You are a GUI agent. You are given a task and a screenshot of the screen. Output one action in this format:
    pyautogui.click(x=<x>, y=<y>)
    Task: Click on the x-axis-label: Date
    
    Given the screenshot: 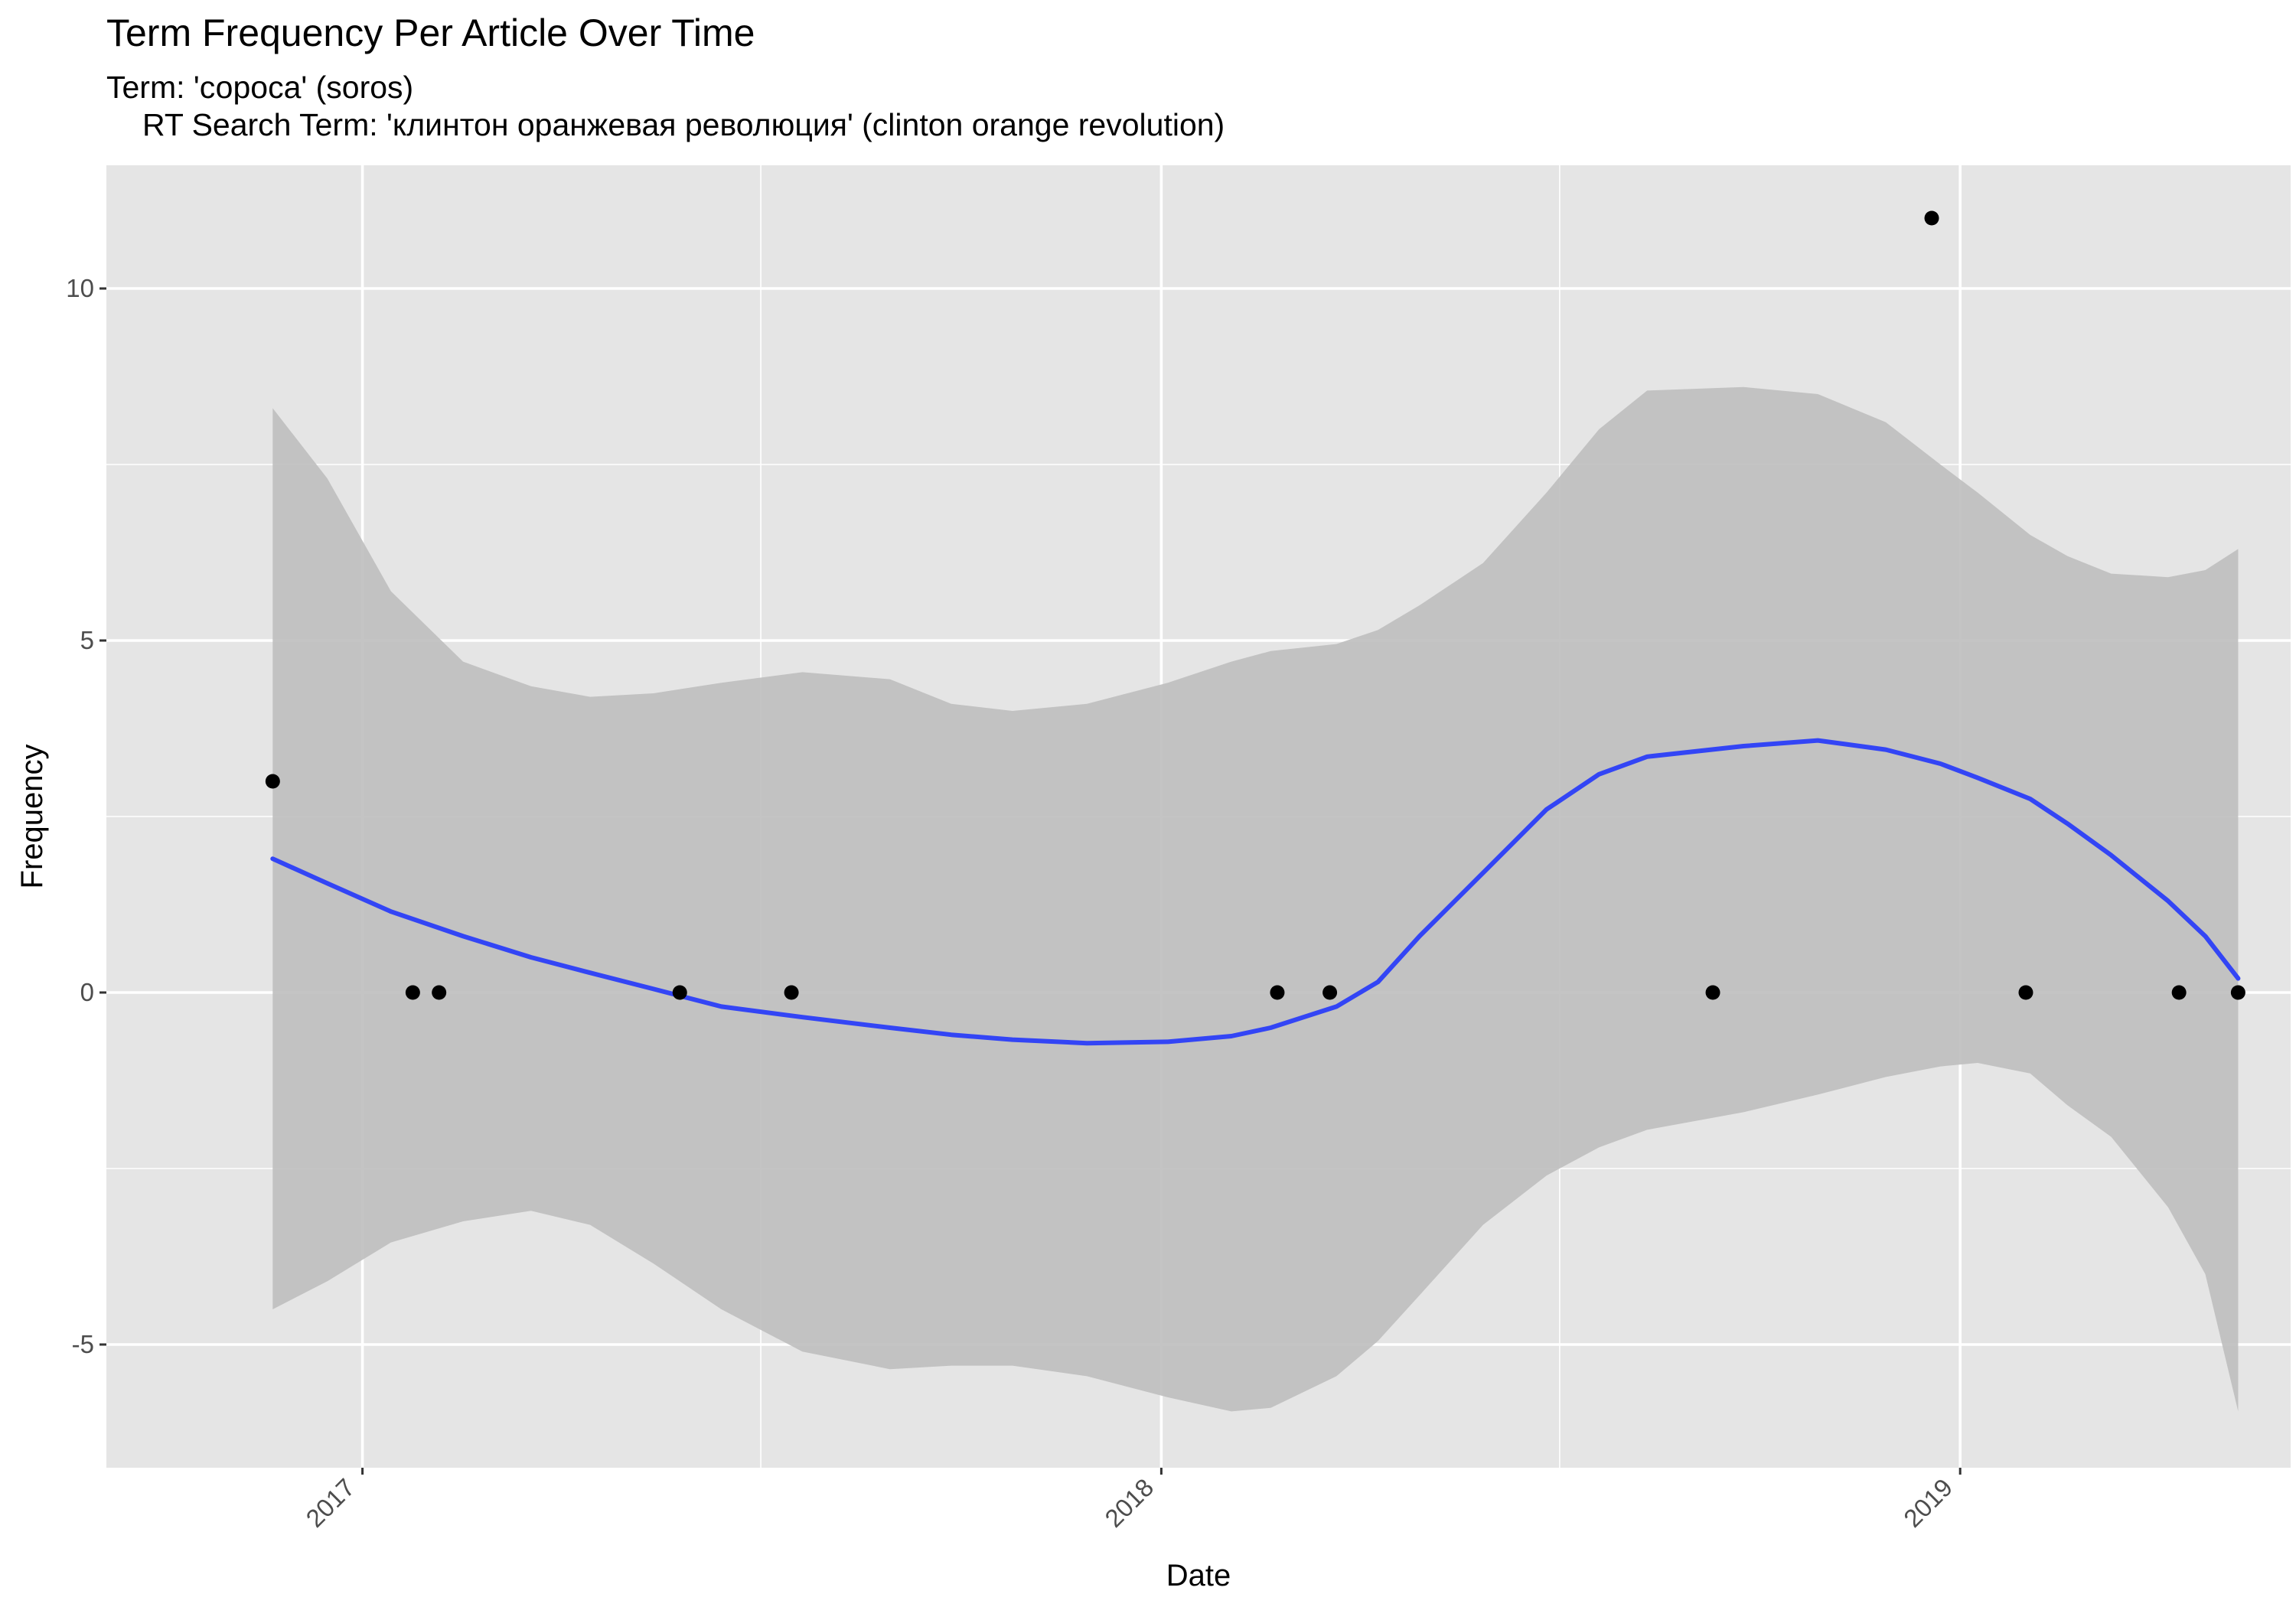 What is the action you would take?
    pyautogui.click(x=1198, y=1576)
    